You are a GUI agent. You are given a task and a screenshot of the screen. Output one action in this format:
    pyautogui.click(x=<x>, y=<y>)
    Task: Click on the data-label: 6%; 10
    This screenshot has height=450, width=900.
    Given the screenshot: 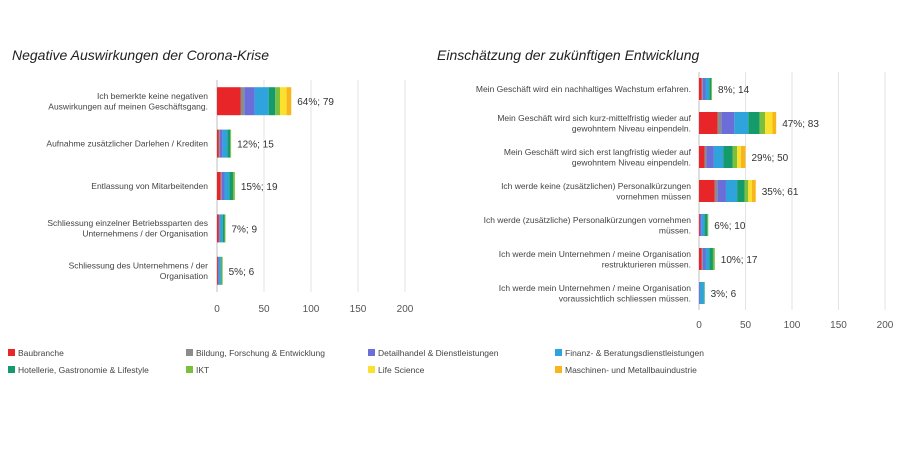 What is the action you would take?
    pyautogui.click(x=730, y=226)
    